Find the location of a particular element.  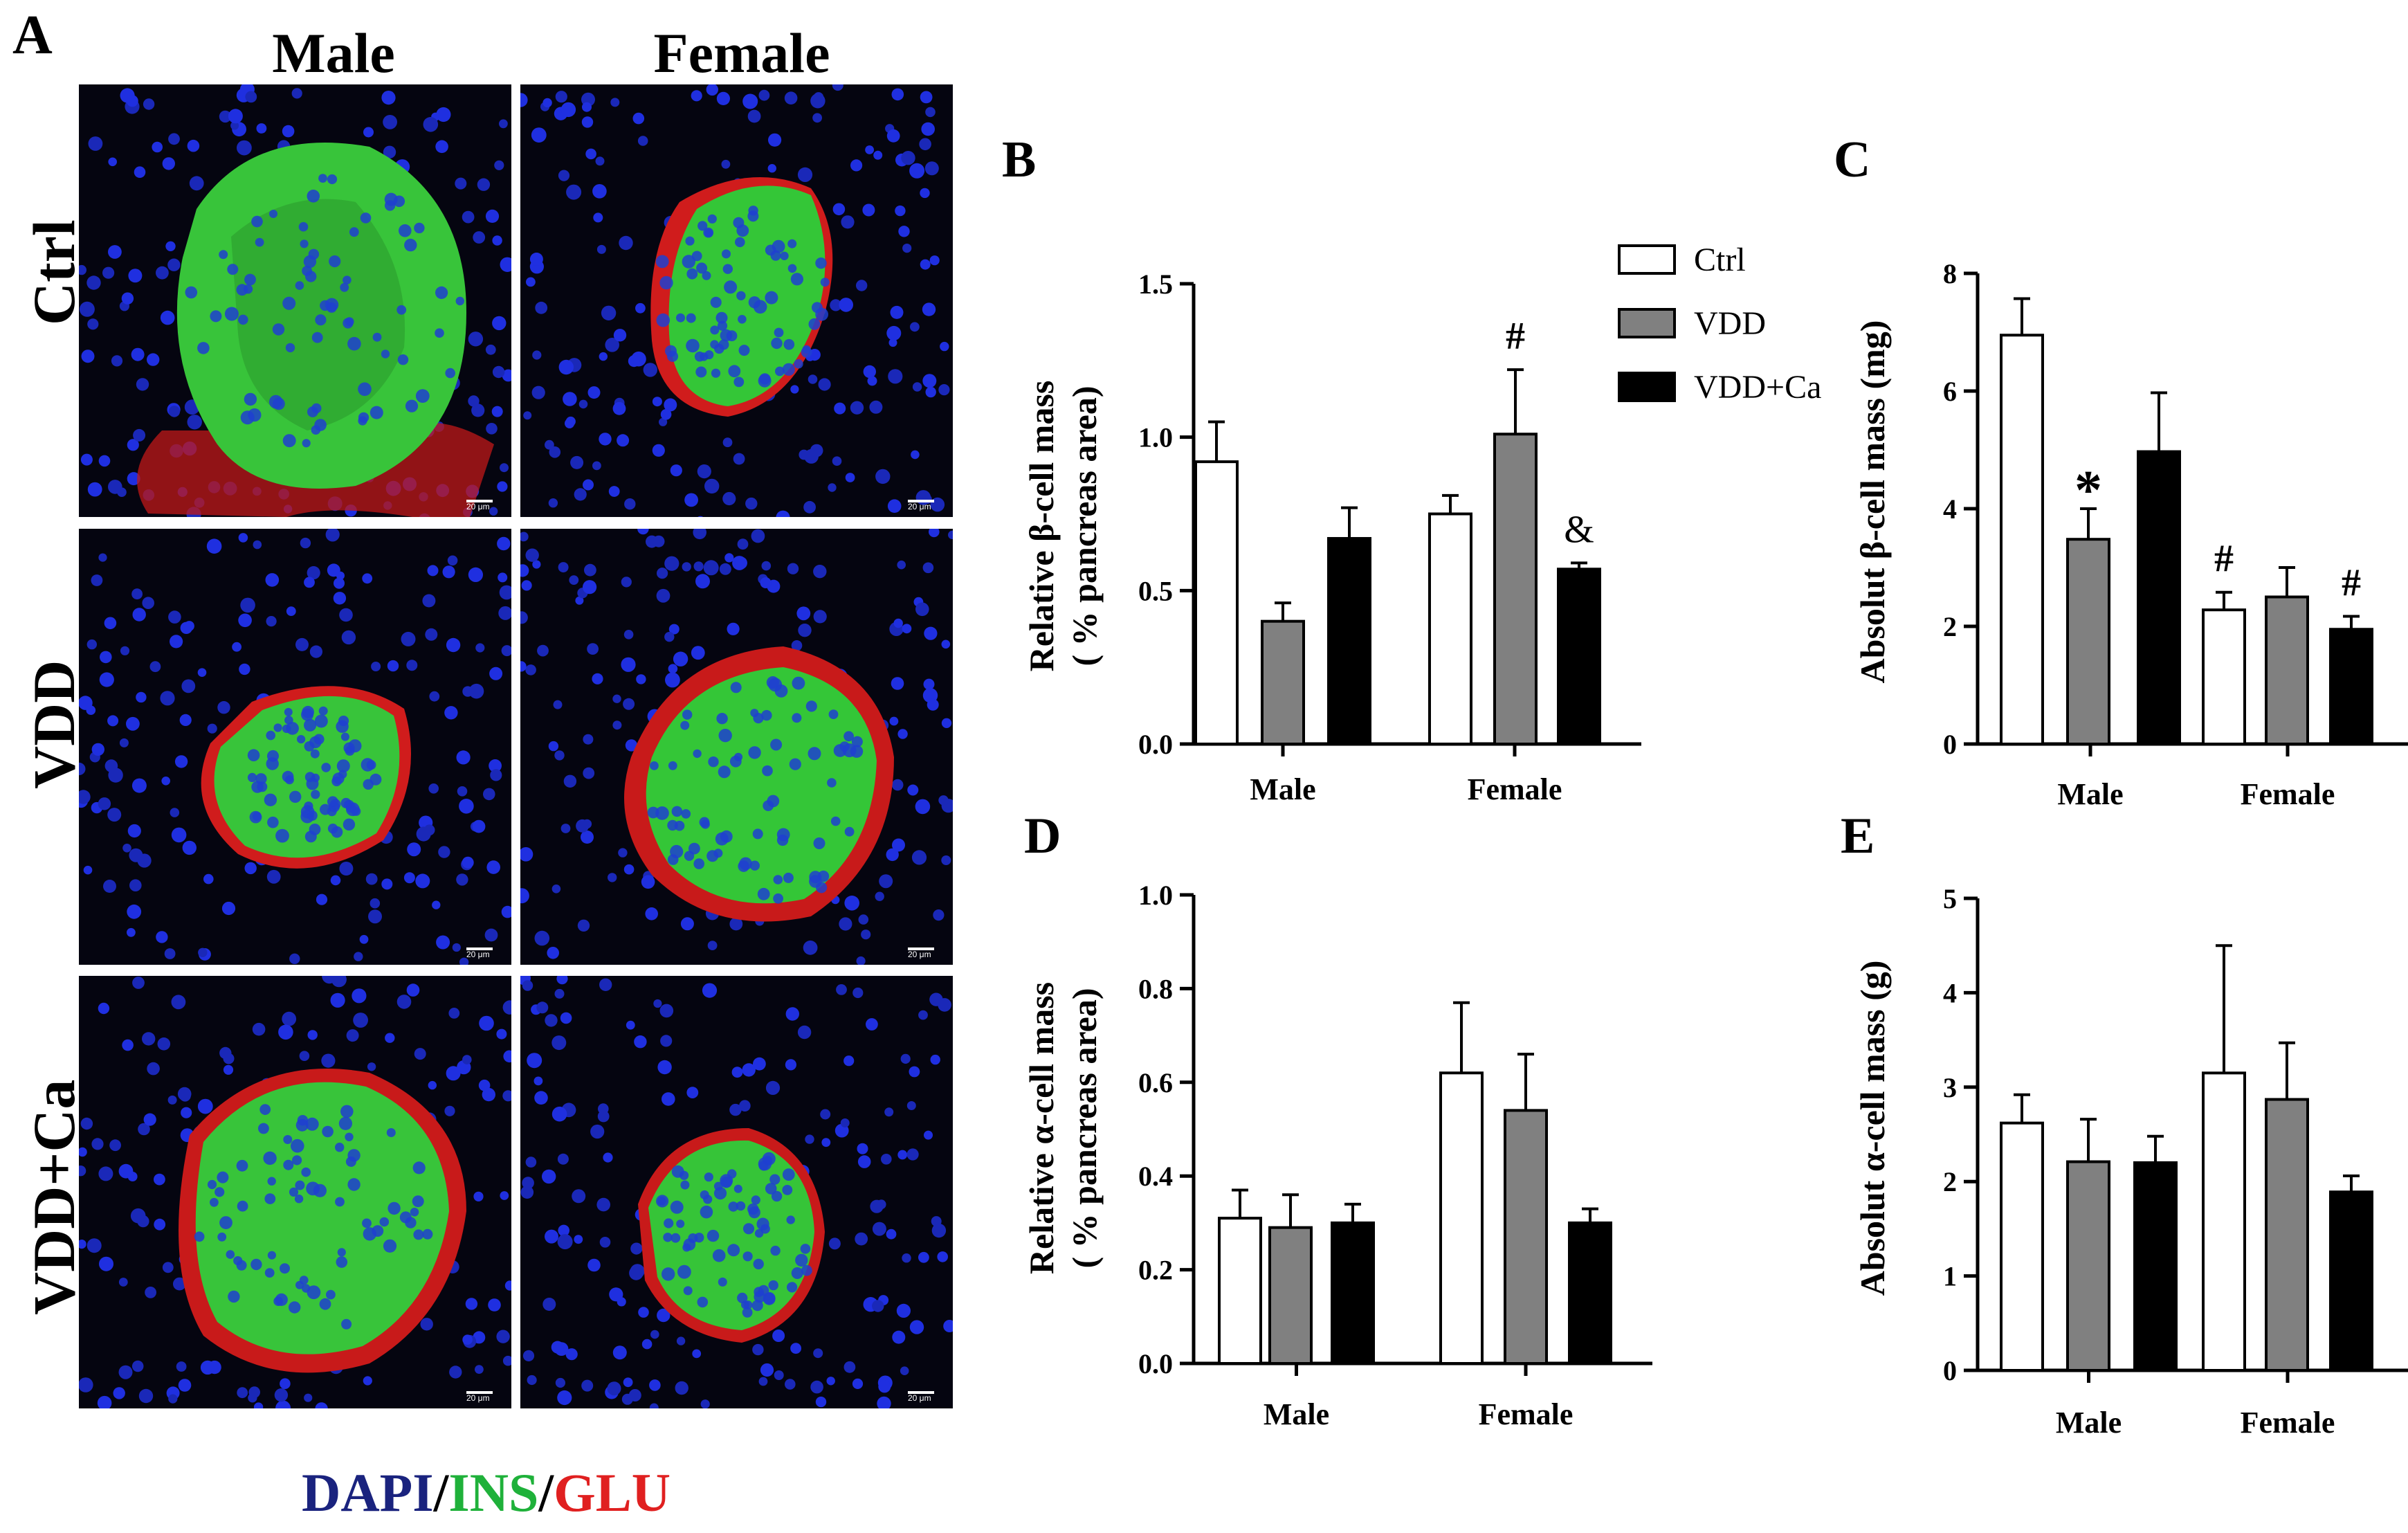

y-tick-label: 0.0 is located at coordinates (1155, 744).